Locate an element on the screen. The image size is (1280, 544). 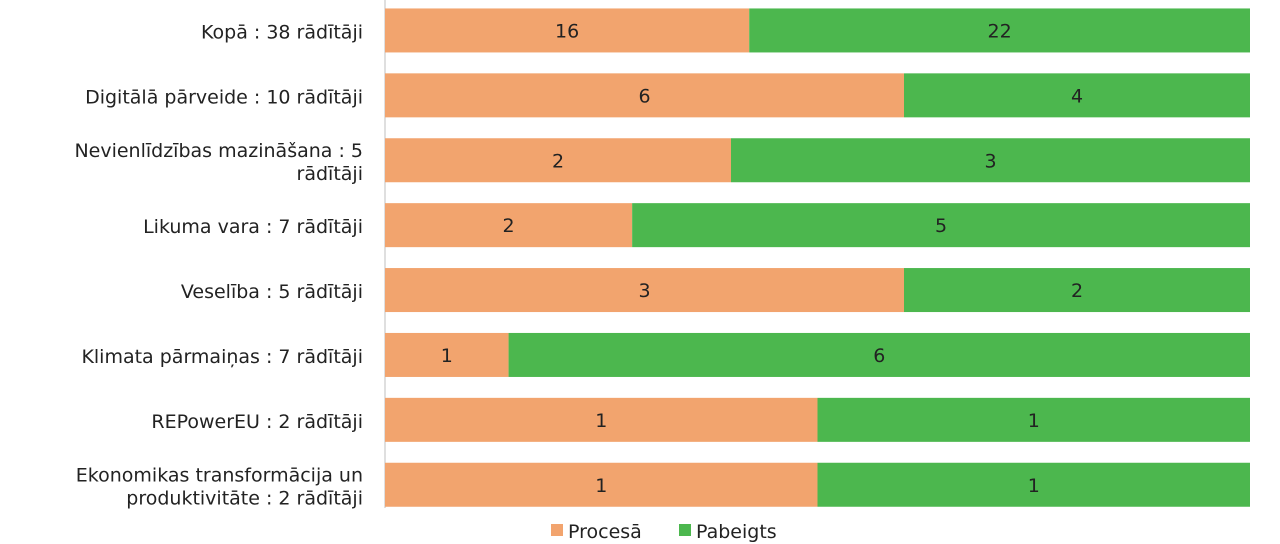
category-label: Likuma vara : 7 rādītāji is located at coordinates (253, 227).